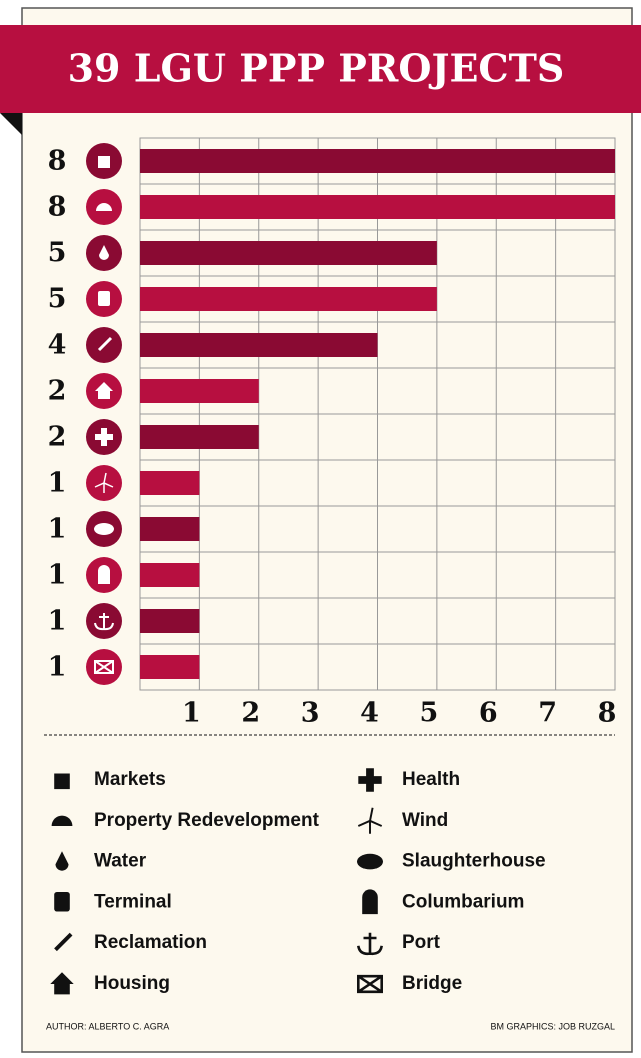 The height and width of the screenshot is (1058, 641). I want to click on legend-label: Bridge, so click(432, 983).